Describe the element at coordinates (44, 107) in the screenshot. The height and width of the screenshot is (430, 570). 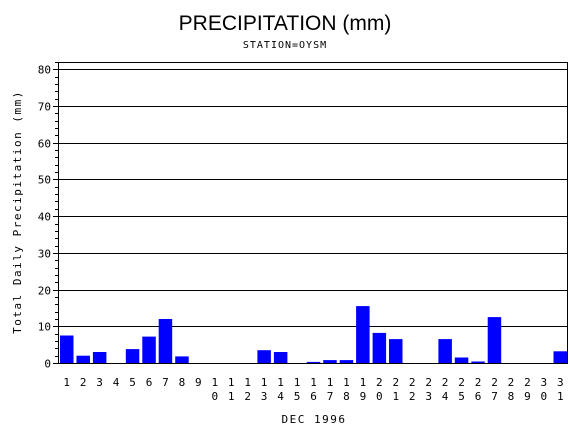
I see `y-tick-label: 70` at that location.